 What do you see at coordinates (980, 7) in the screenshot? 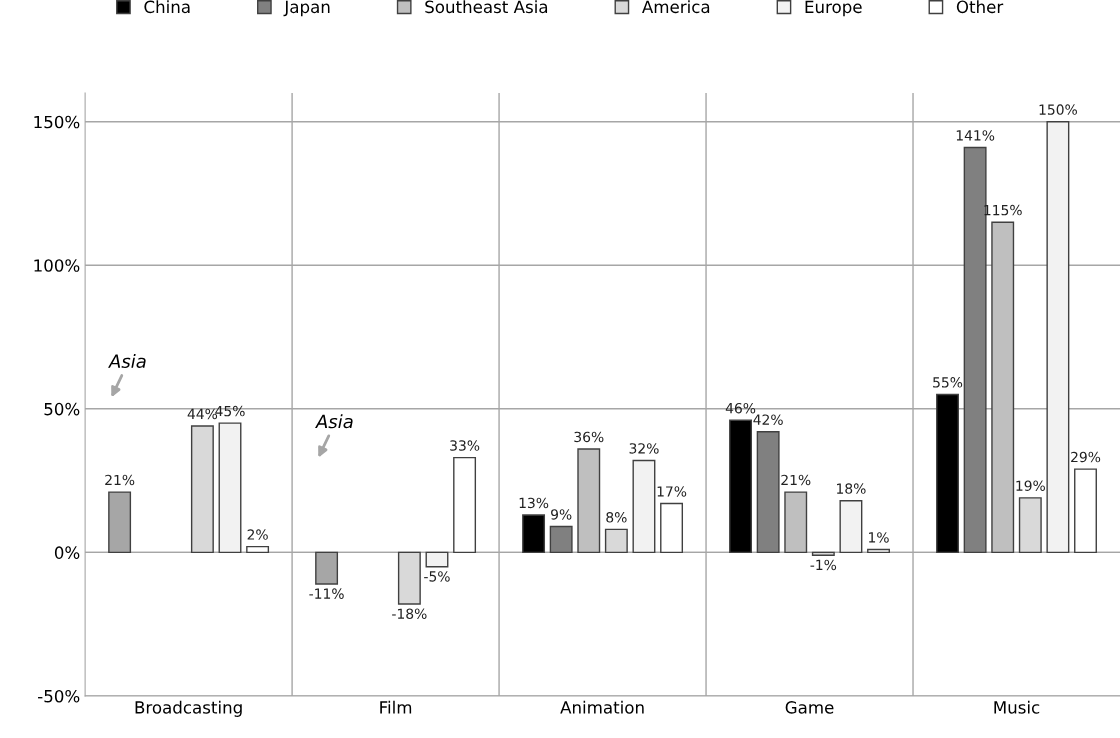
I see `legend-label: Other` at bounding box center [980, 7].